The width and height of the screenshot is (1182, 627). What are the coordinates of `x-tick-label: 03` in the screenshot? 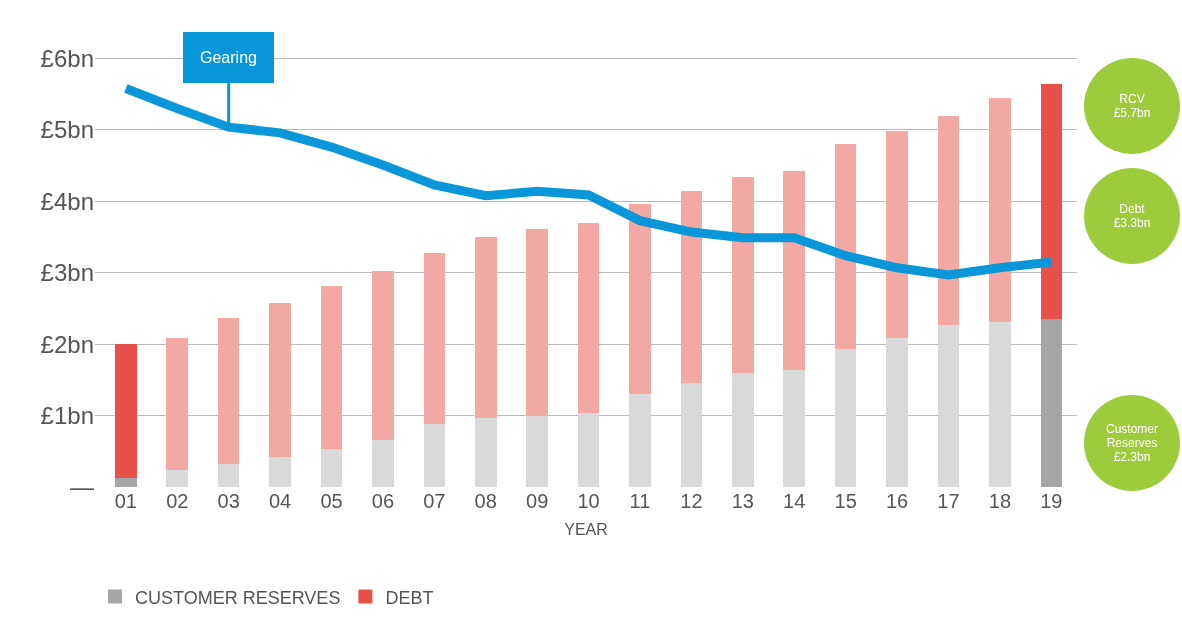 It's located at (228, 501).